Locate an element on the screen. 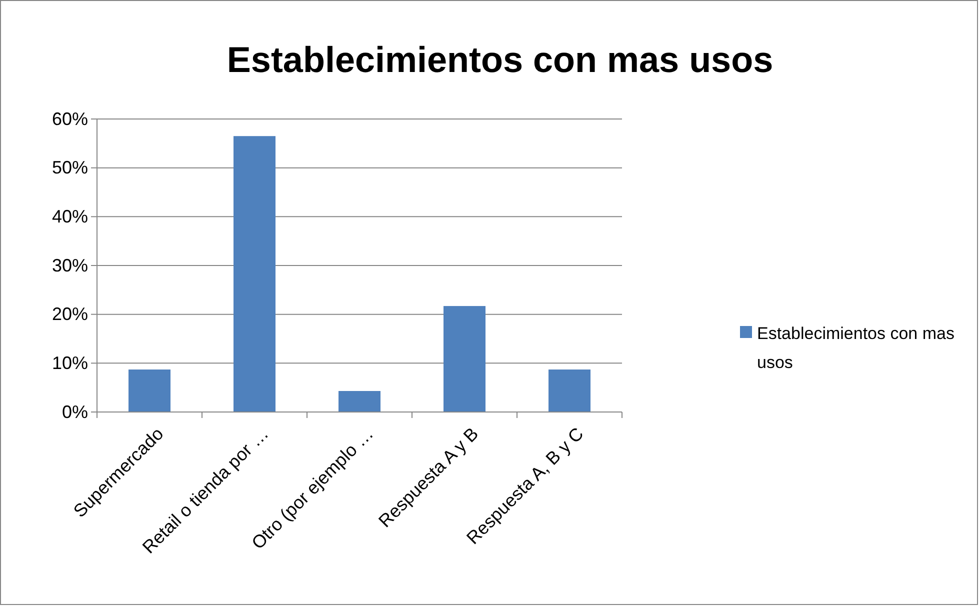 The width and height of the screenshot is (979, 606). y-tick-label: 50% is located at coordinates (70, 168).